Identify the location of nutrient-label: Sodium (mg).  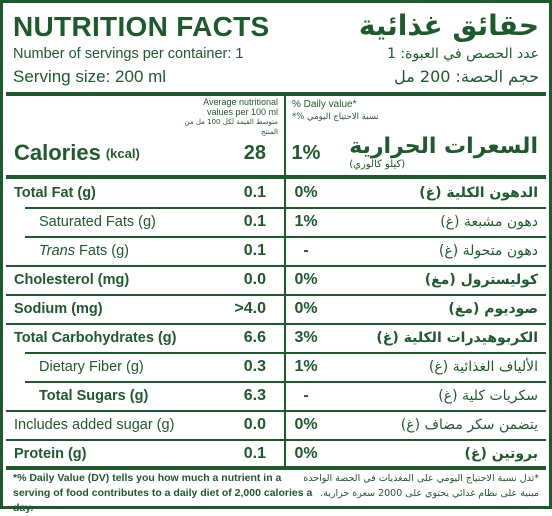
(58, 309).